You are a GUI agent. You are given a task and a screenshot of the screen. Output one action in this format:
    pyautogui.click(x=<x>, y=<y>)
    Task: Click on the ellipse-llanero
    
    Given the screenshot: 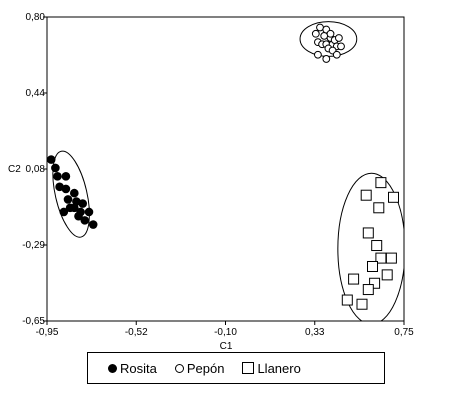 What is the action you would take?
    pyautogui.click(x=370, y=246)
    